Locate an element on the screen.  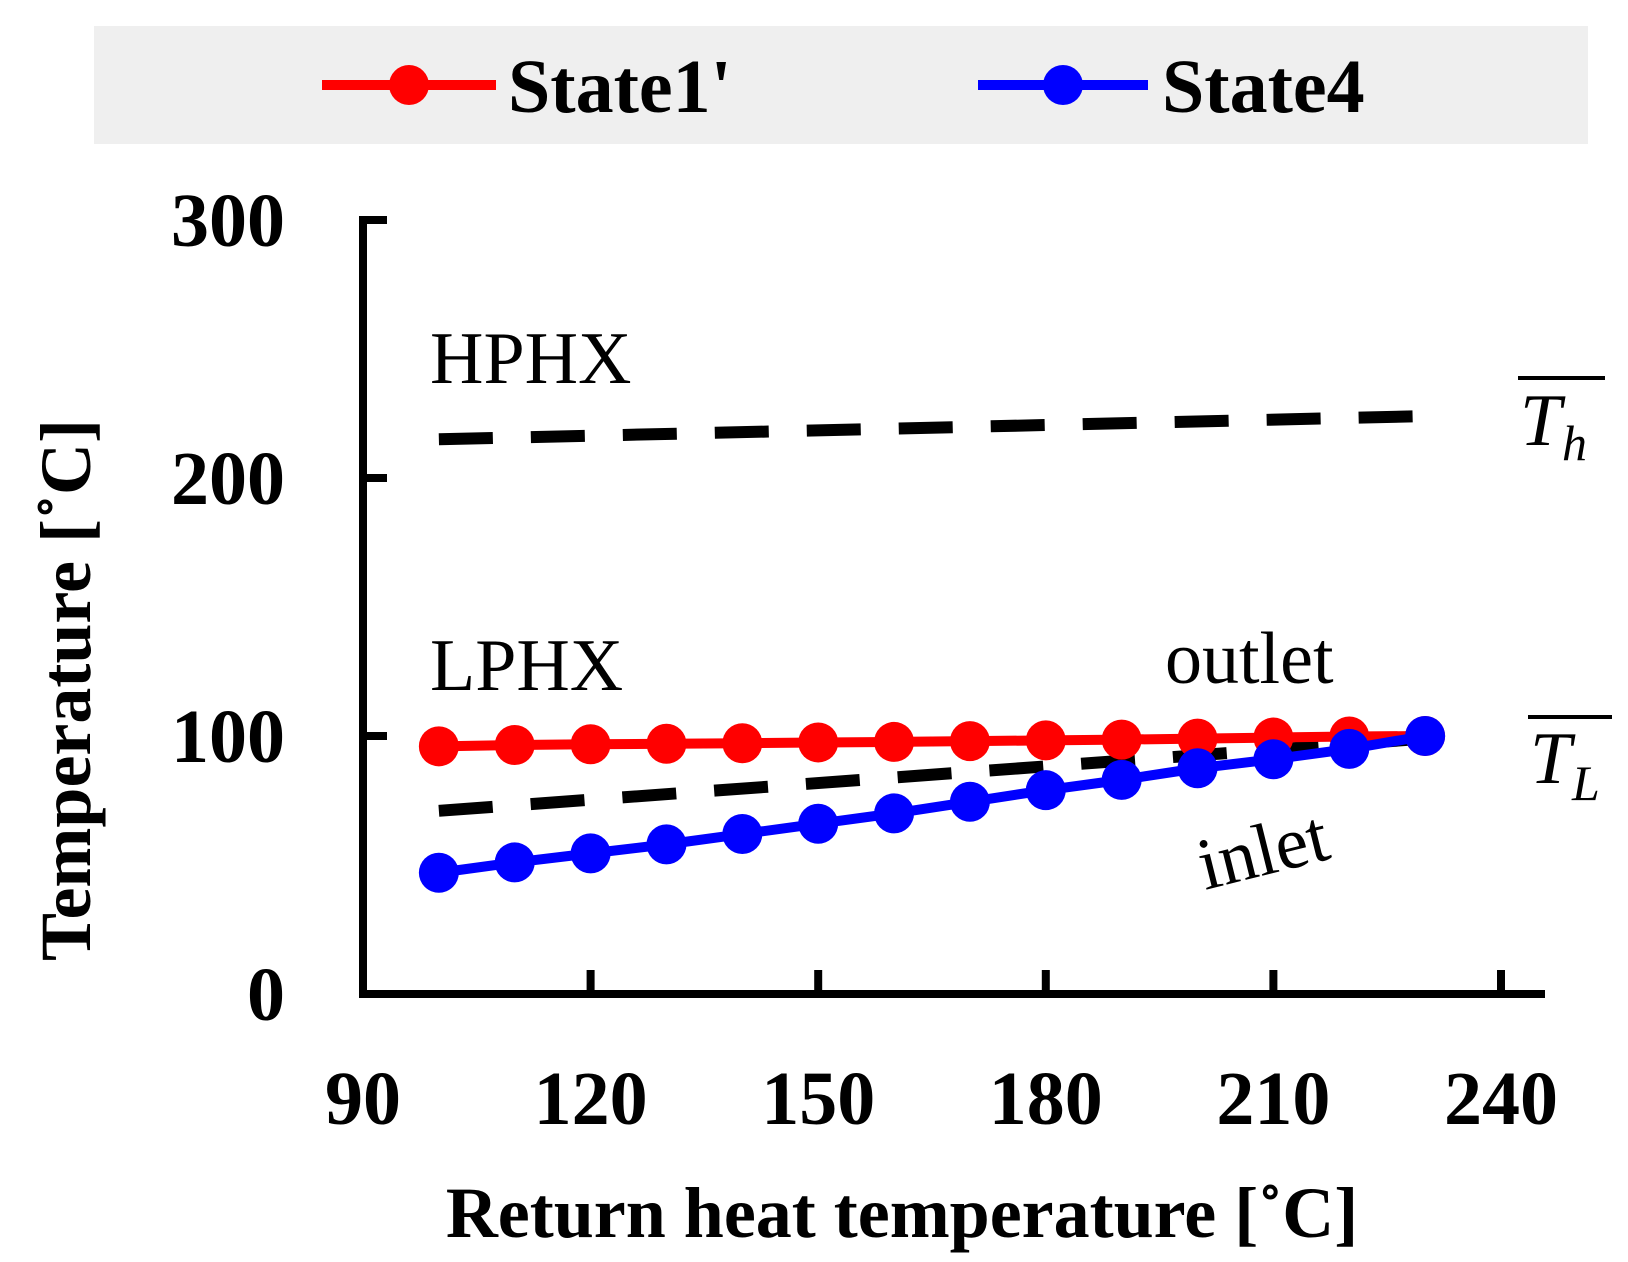
th-label-main: T is located at coordinates (1543, 421).